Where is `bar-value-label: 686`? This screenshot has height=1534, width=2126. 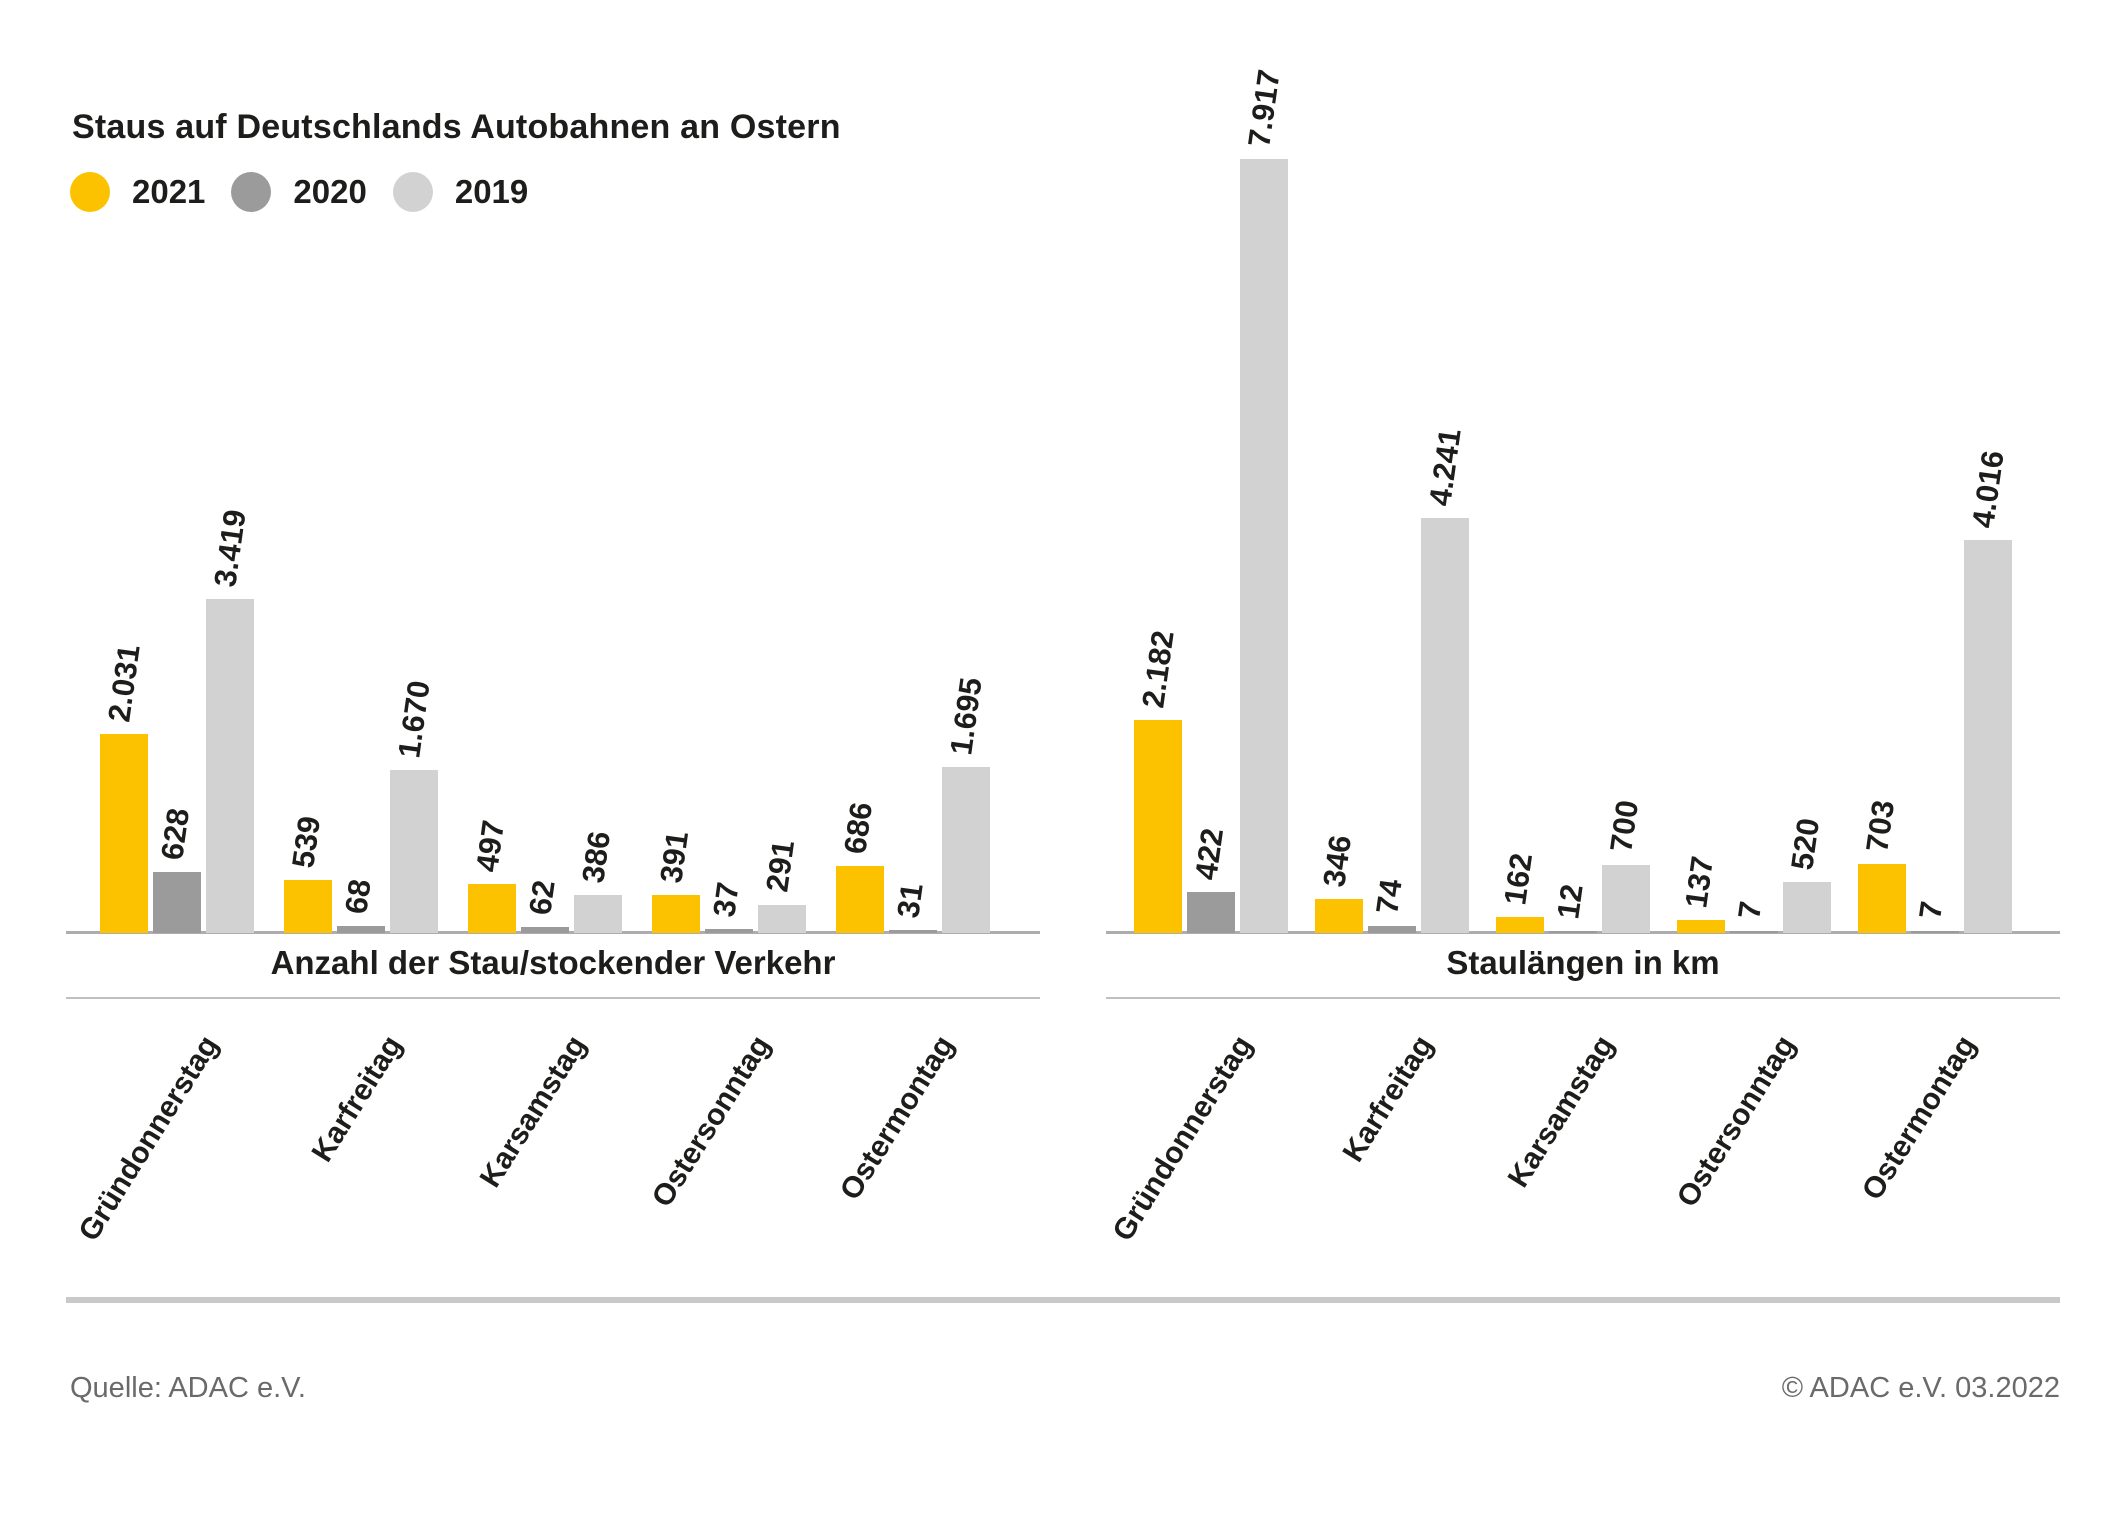 bar-value-label: 686 is located at coordinates (858, 827).